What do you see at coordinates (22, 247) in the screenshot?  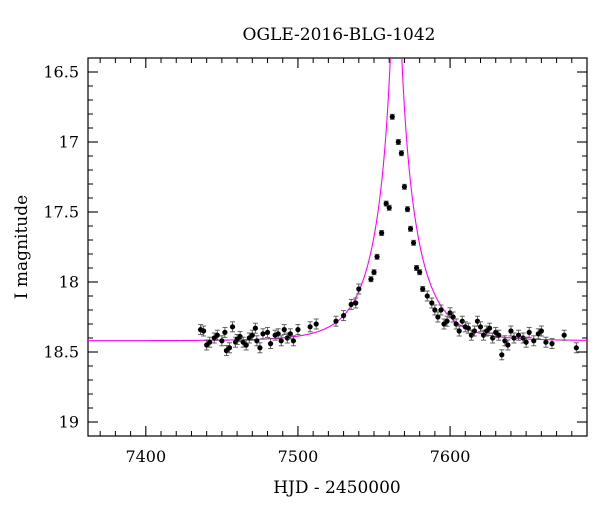 I see `y-axis-label: I magnitude` at bounding box center [22, 247].